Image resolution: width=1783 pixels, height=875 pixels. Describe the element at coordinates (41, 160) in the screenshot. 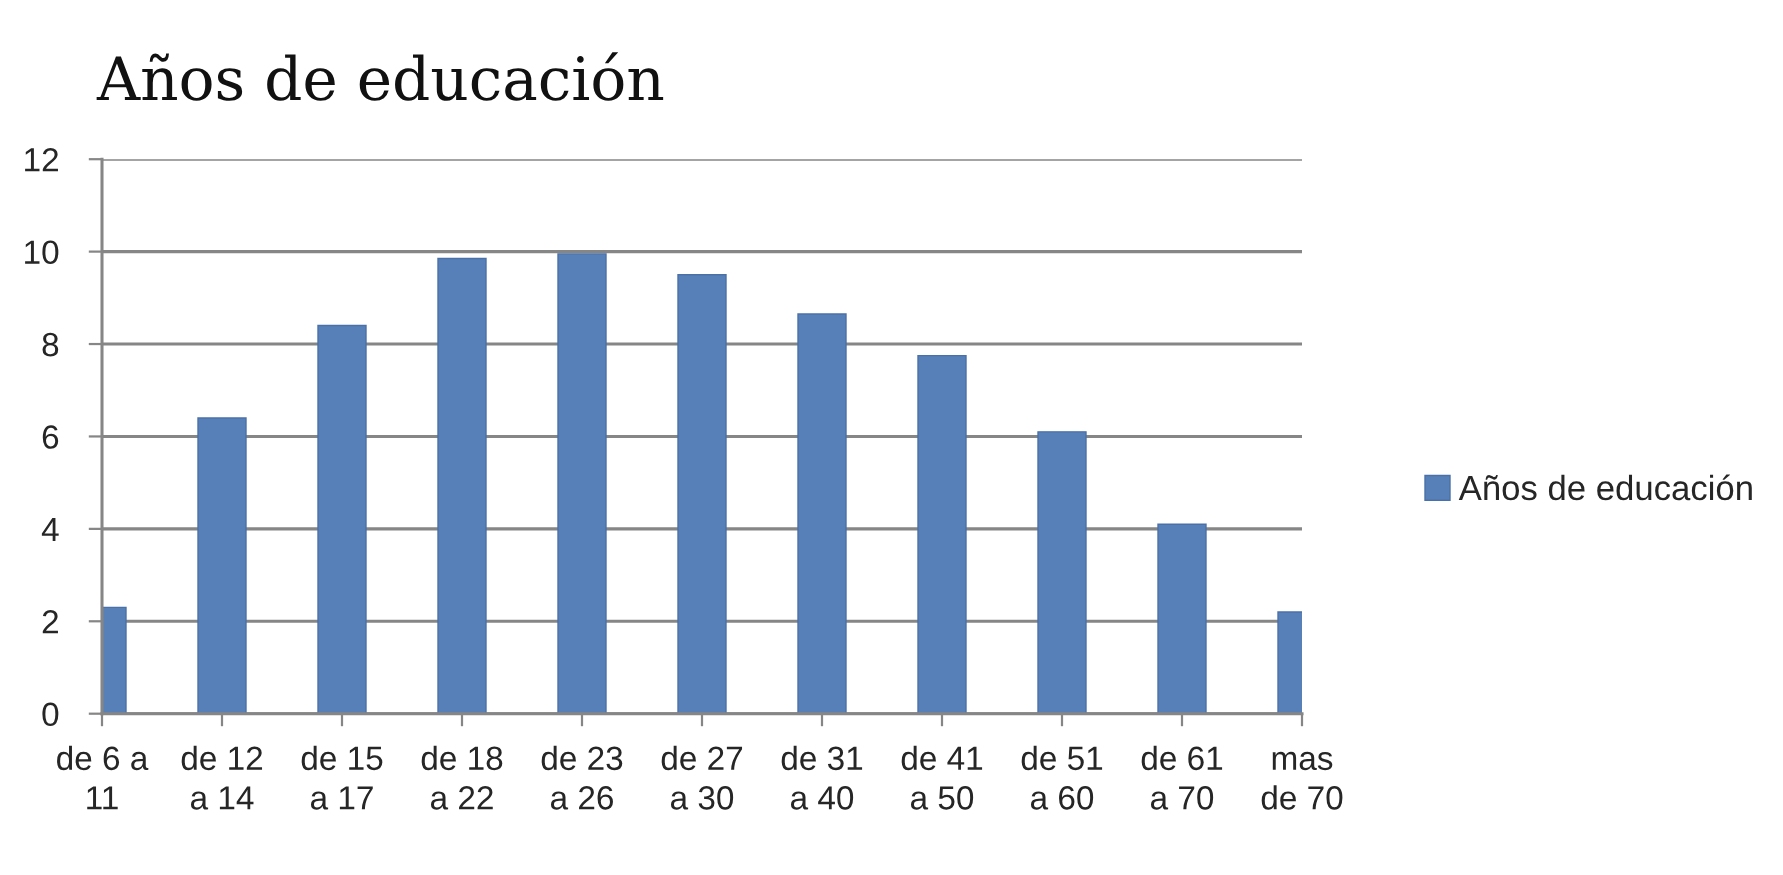

I see `y-tick-label: 12` at that location.